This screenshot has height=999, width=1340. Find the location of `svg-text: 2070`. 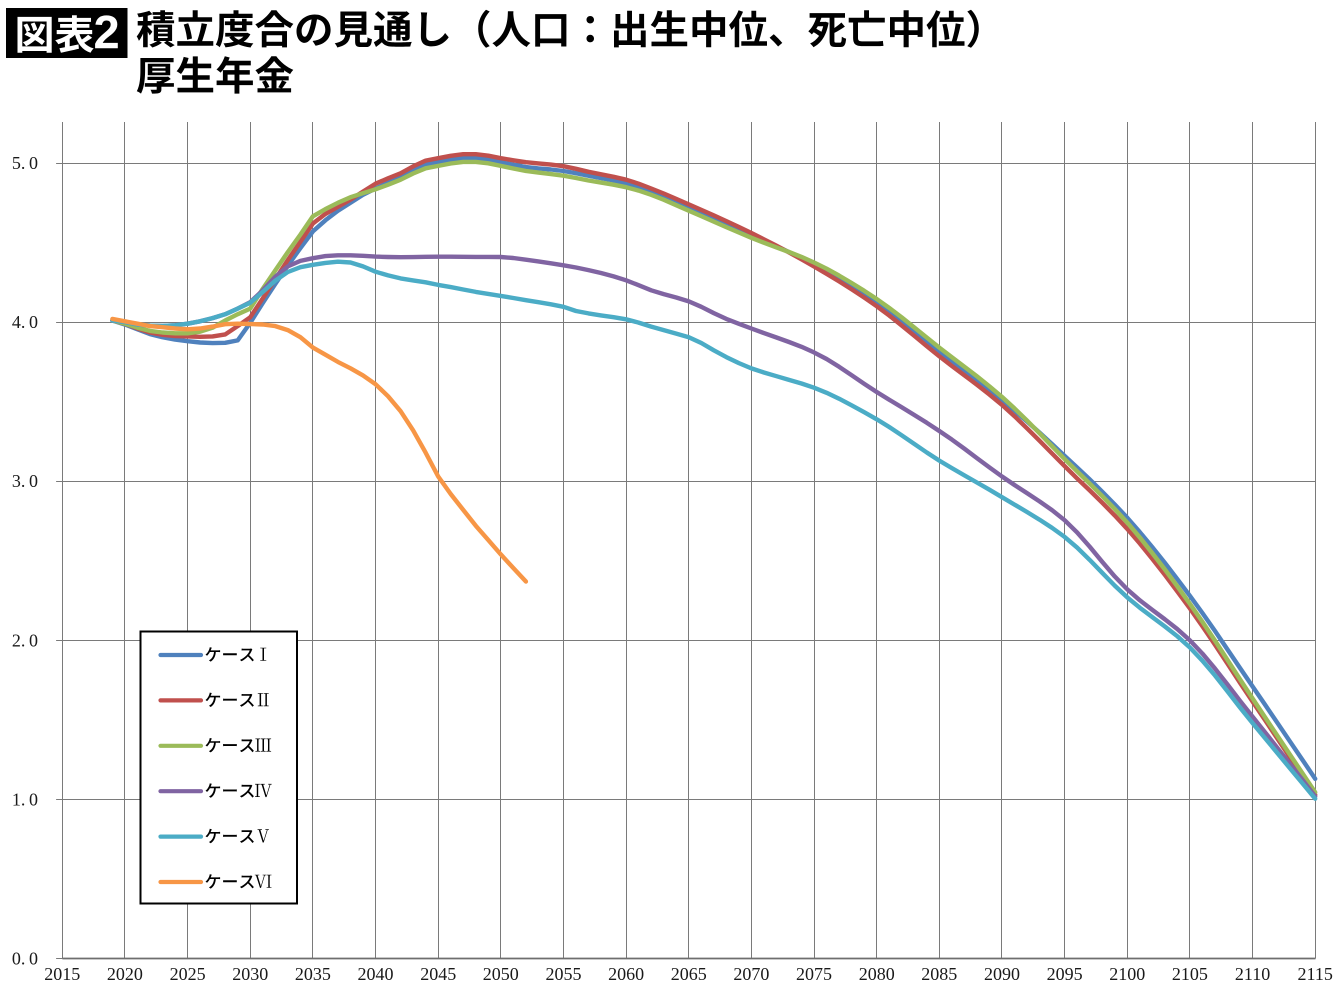

svg-text: 2070 is located at coordinates (751, 974).